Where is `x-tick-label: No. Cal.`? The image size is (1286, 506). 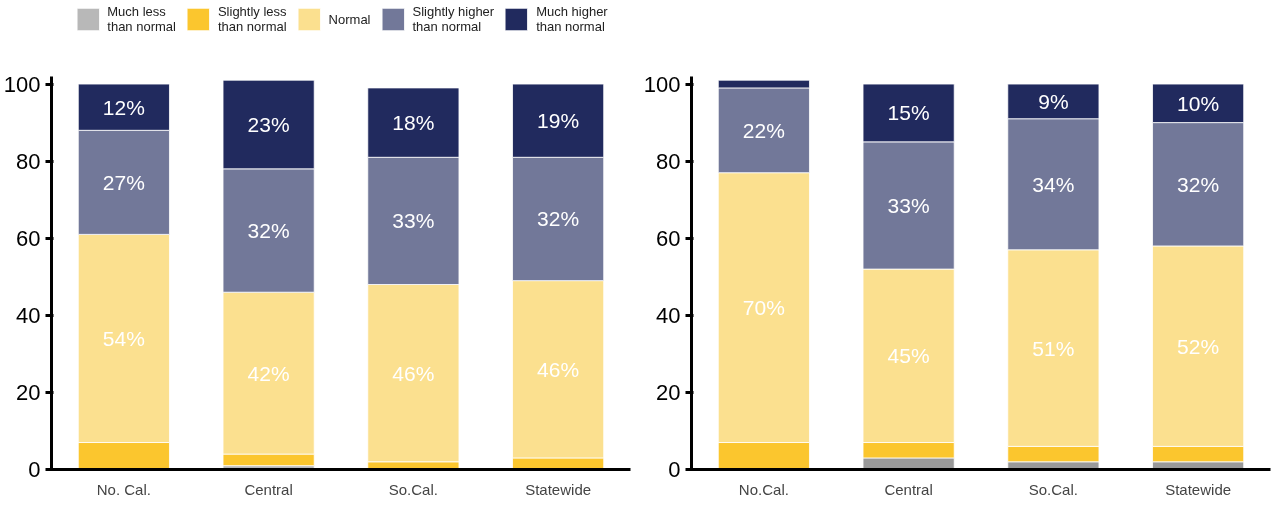
x-tick-label: No. Cal. is located at coordinates (123, 489).